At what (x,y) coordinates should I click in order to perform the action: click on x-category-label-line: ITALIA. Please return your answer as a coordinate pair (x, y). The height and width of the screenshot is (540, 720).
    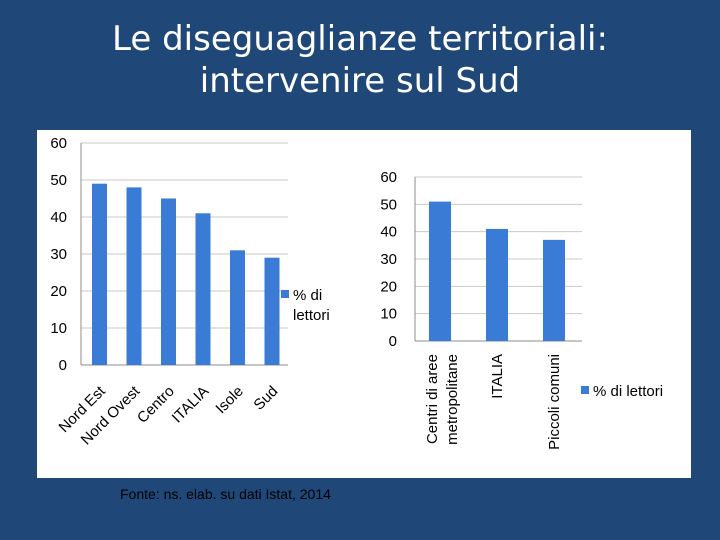
    Looking at the image, I should click on (497, 376).